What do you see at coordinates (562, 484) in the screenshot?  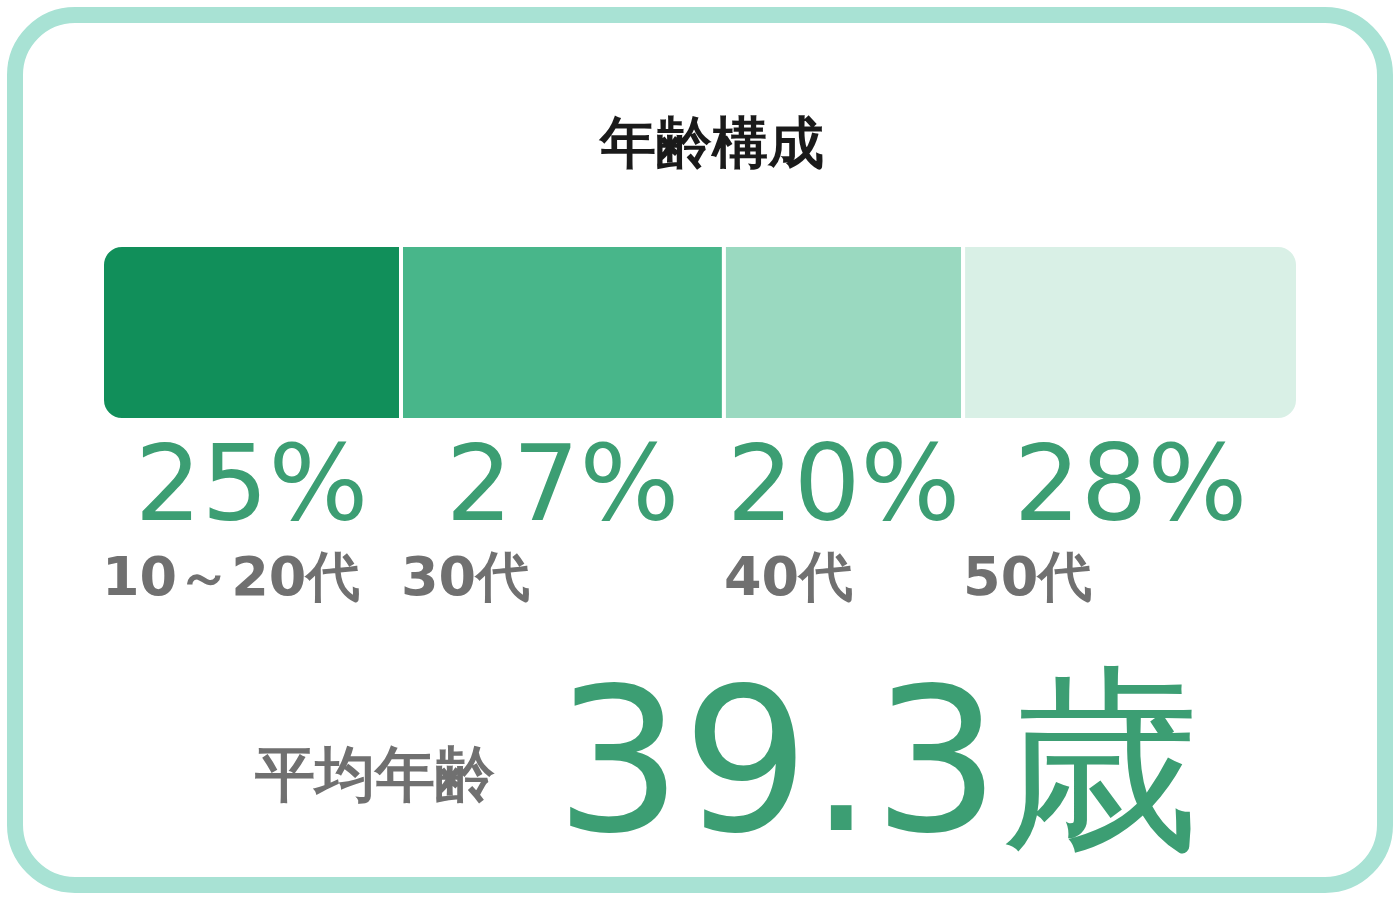 I see `data-label: 27%` at bounding box center [562, 484].